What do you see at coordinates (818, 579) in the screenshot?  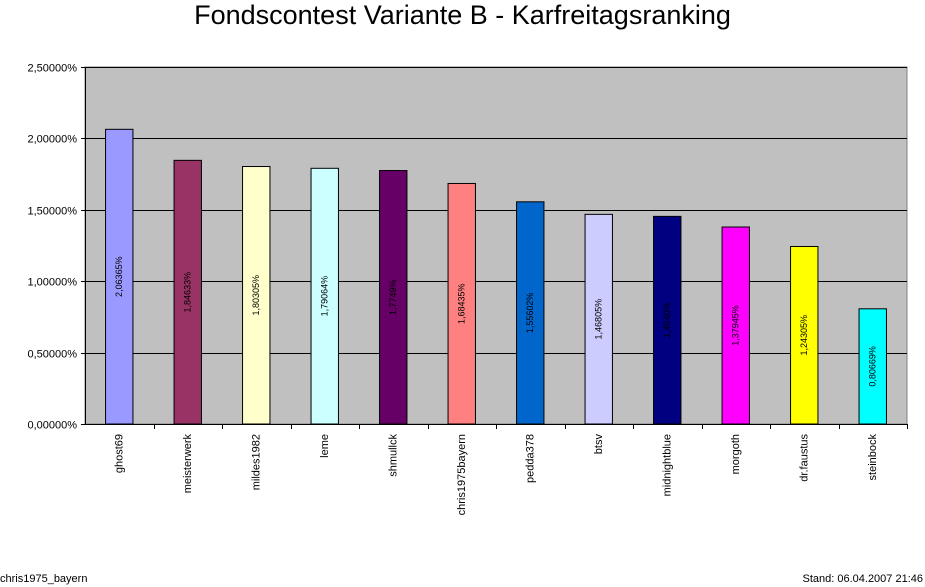 I see `stand-label: Stand:` at bounding box center [818, 579].